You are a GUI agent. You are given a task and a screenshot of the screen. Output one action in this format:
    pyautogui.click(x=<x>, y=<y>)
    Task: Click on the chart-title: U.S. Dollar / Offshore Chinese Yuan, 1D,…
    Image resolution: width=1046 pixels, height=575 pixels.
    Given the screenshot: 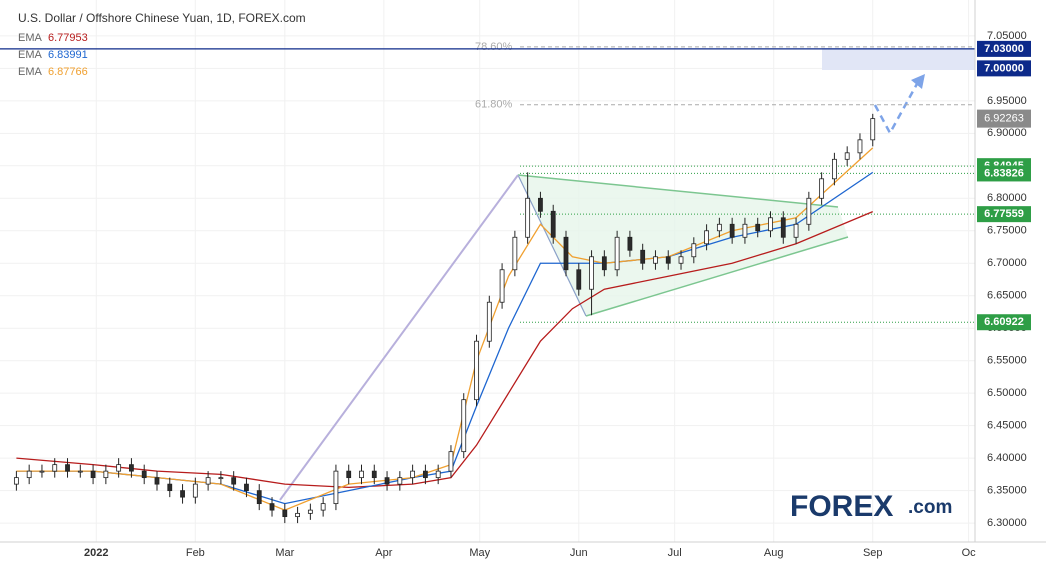 What is the action you would take?
    pyautogui.click(x=162, y=18)
    